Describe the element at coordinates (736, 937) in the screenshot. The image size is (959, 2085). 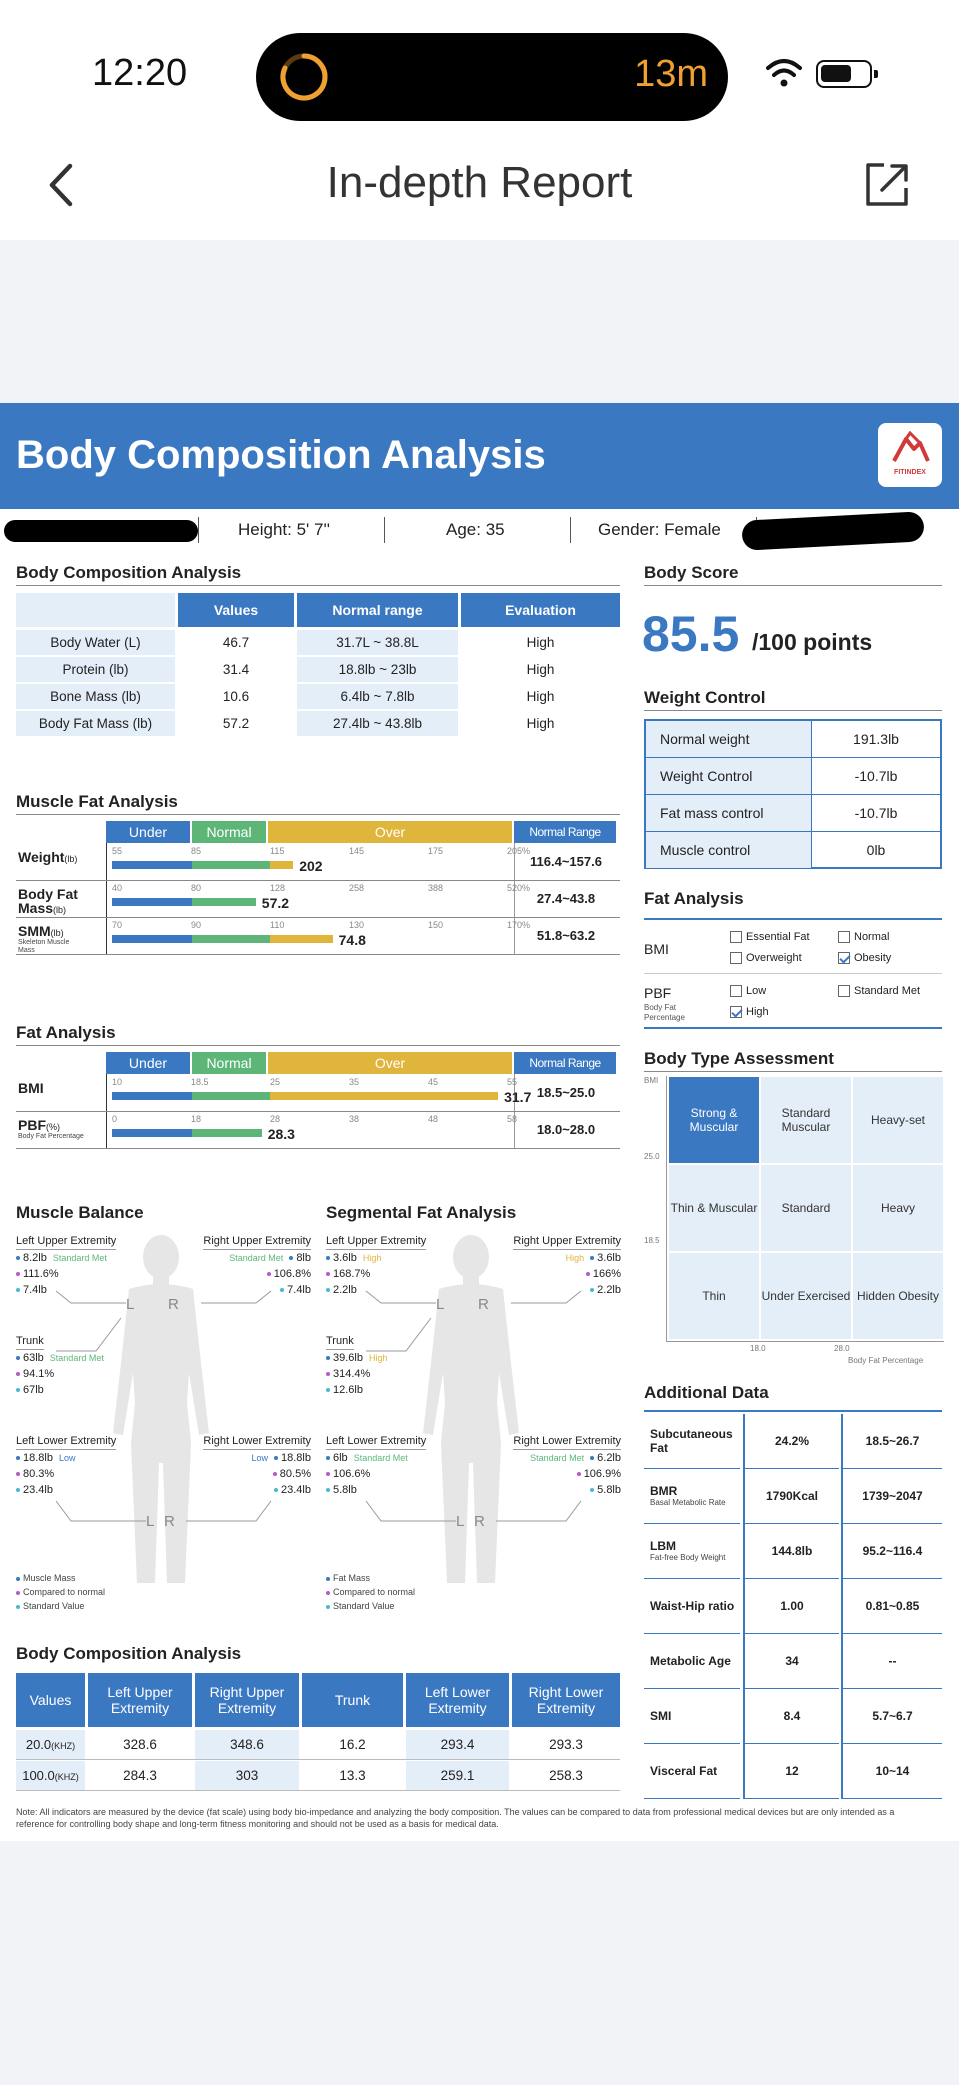
I see `essential-fat-checkbox` at that location.